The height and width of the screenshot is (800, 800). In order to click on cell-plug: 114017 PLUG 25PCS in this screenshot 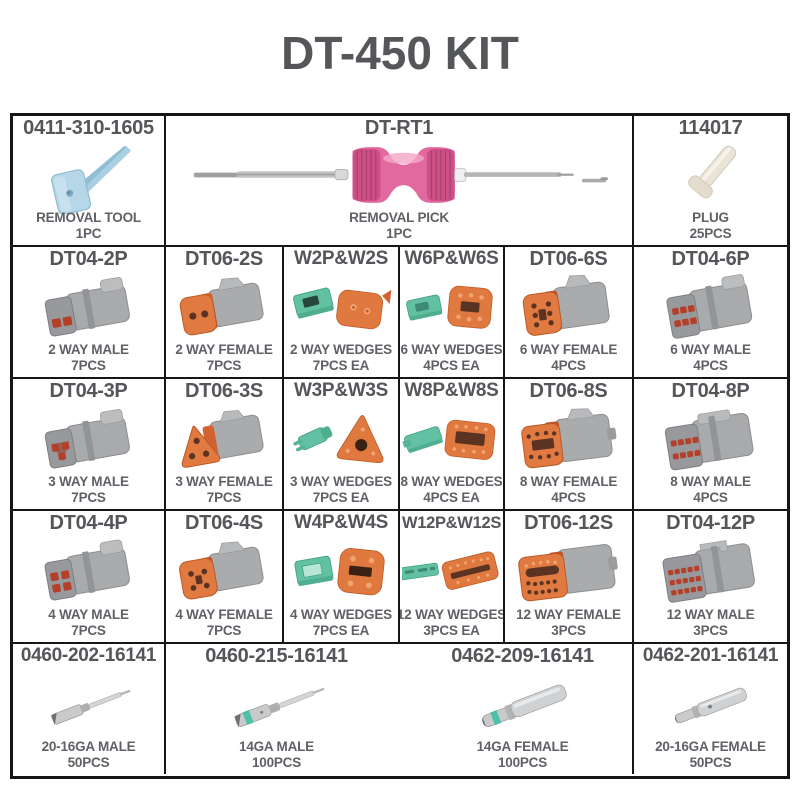, I will do `click(710, 180)`.